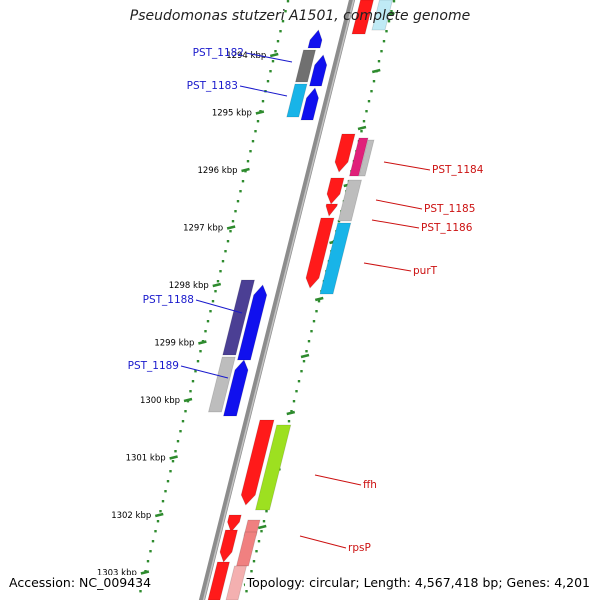 The width and height of the screenshot is (600, 600). I want to click on gene-label-pst_1184: PST_1184, so click(458, 170).